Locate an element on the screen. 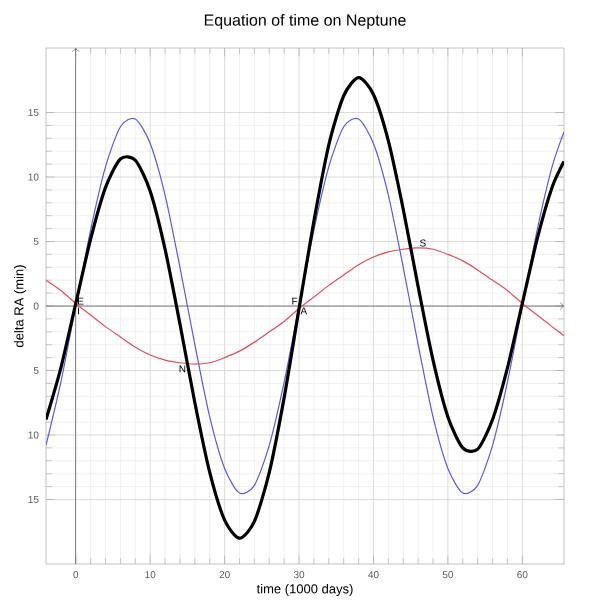  chart-title: Equation of time on Neptune is located at coordinates (305, 21).